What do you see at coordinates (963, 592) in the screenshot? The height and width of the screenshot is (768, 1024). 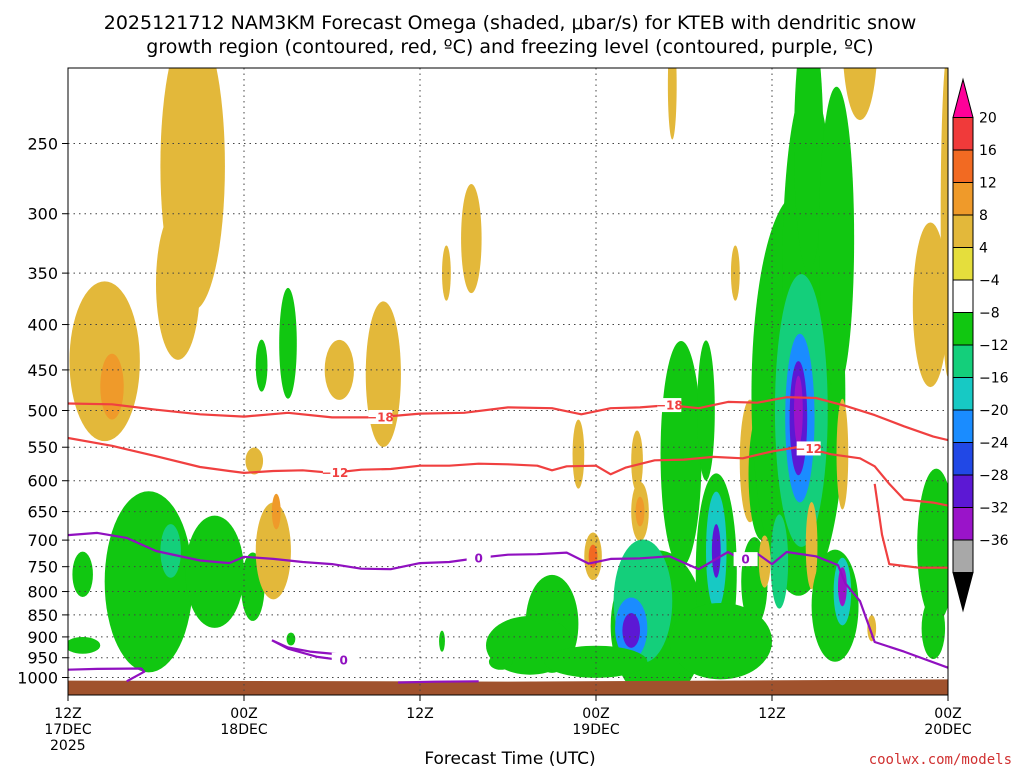 I see `colorbar-arrow-bottom` at bounding box center [963, 592].